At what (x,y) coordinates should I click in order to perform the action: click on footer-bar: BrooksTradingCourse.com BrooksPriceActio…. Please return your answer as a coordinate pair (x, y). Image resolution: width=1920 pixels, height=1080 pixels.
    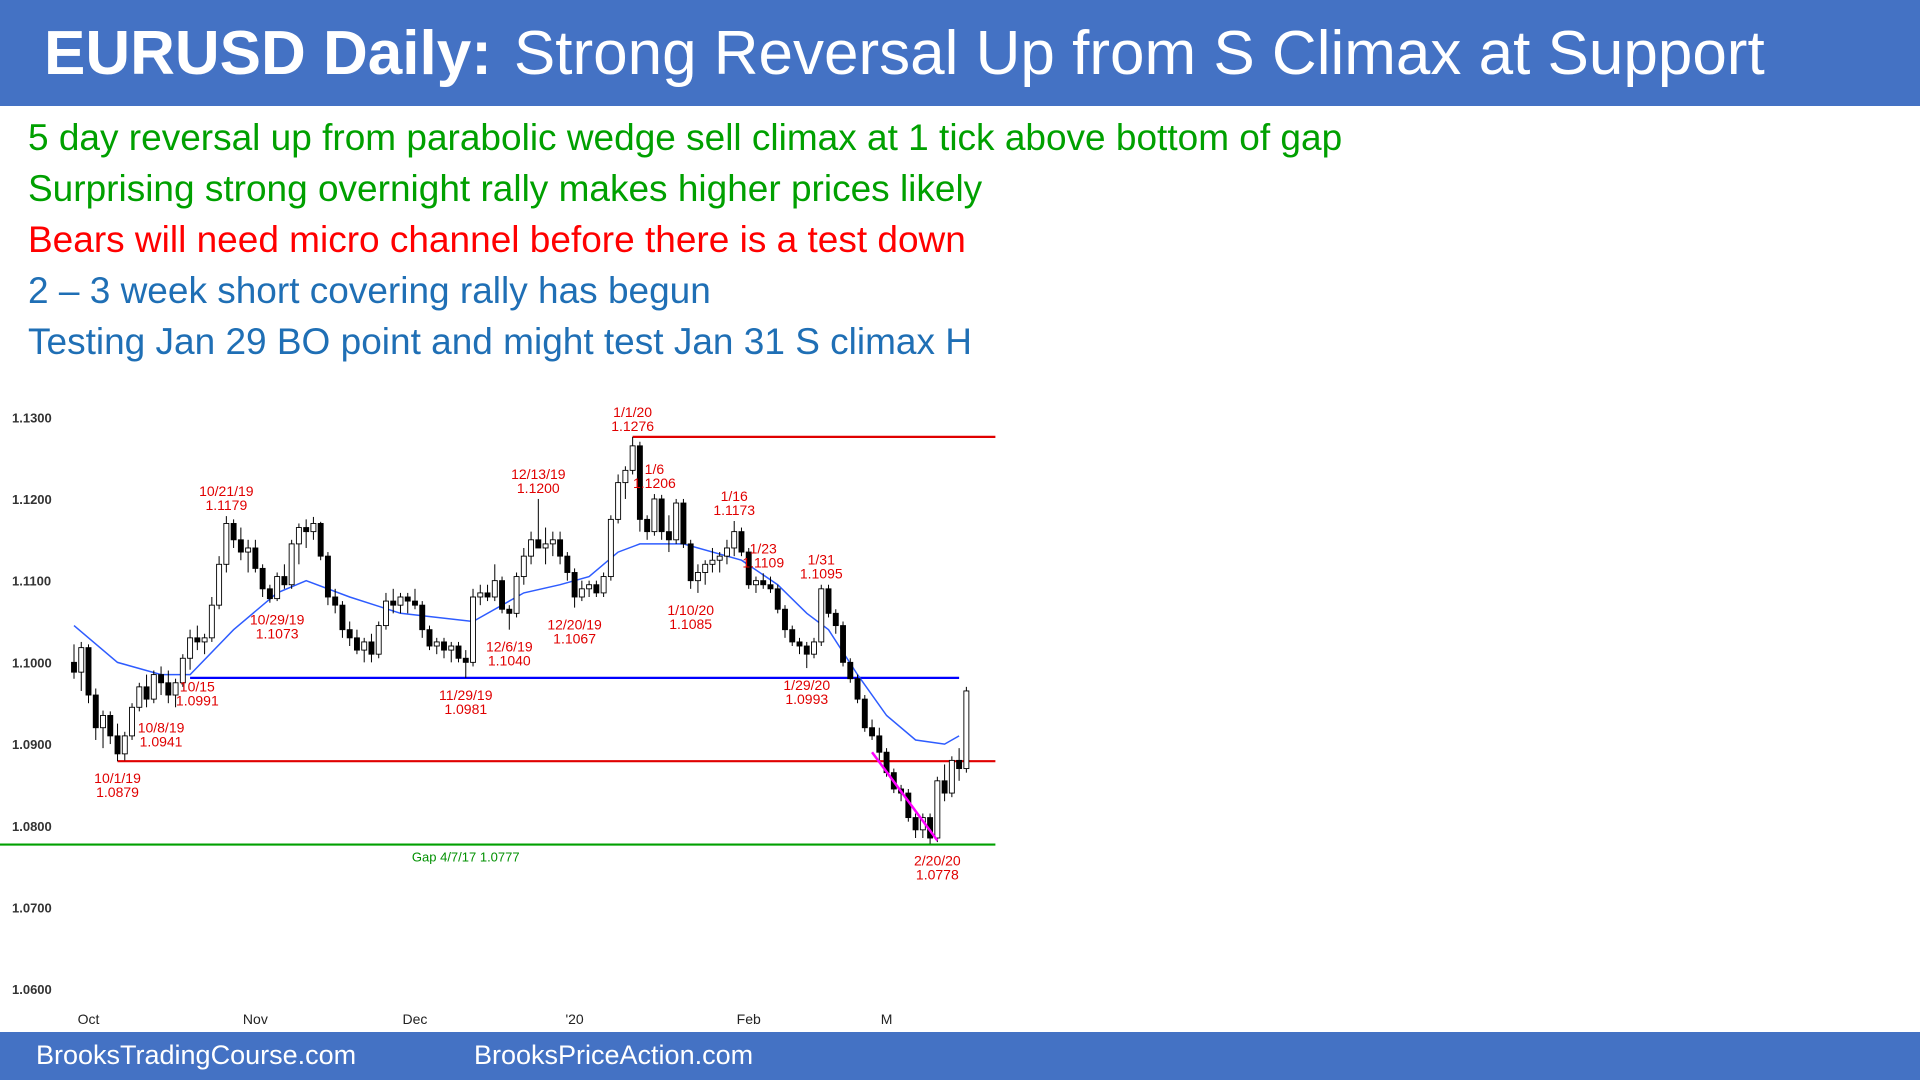
    Looking at the image, I should click on (960, 1056).